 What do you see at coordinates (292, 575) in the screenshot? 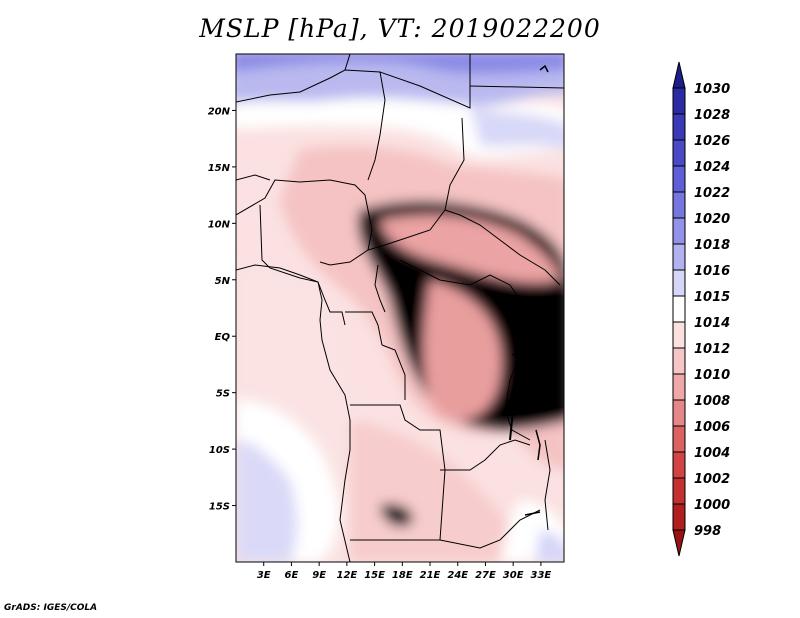
I see `lon-label: 6E` at bounding box center [292, 575].